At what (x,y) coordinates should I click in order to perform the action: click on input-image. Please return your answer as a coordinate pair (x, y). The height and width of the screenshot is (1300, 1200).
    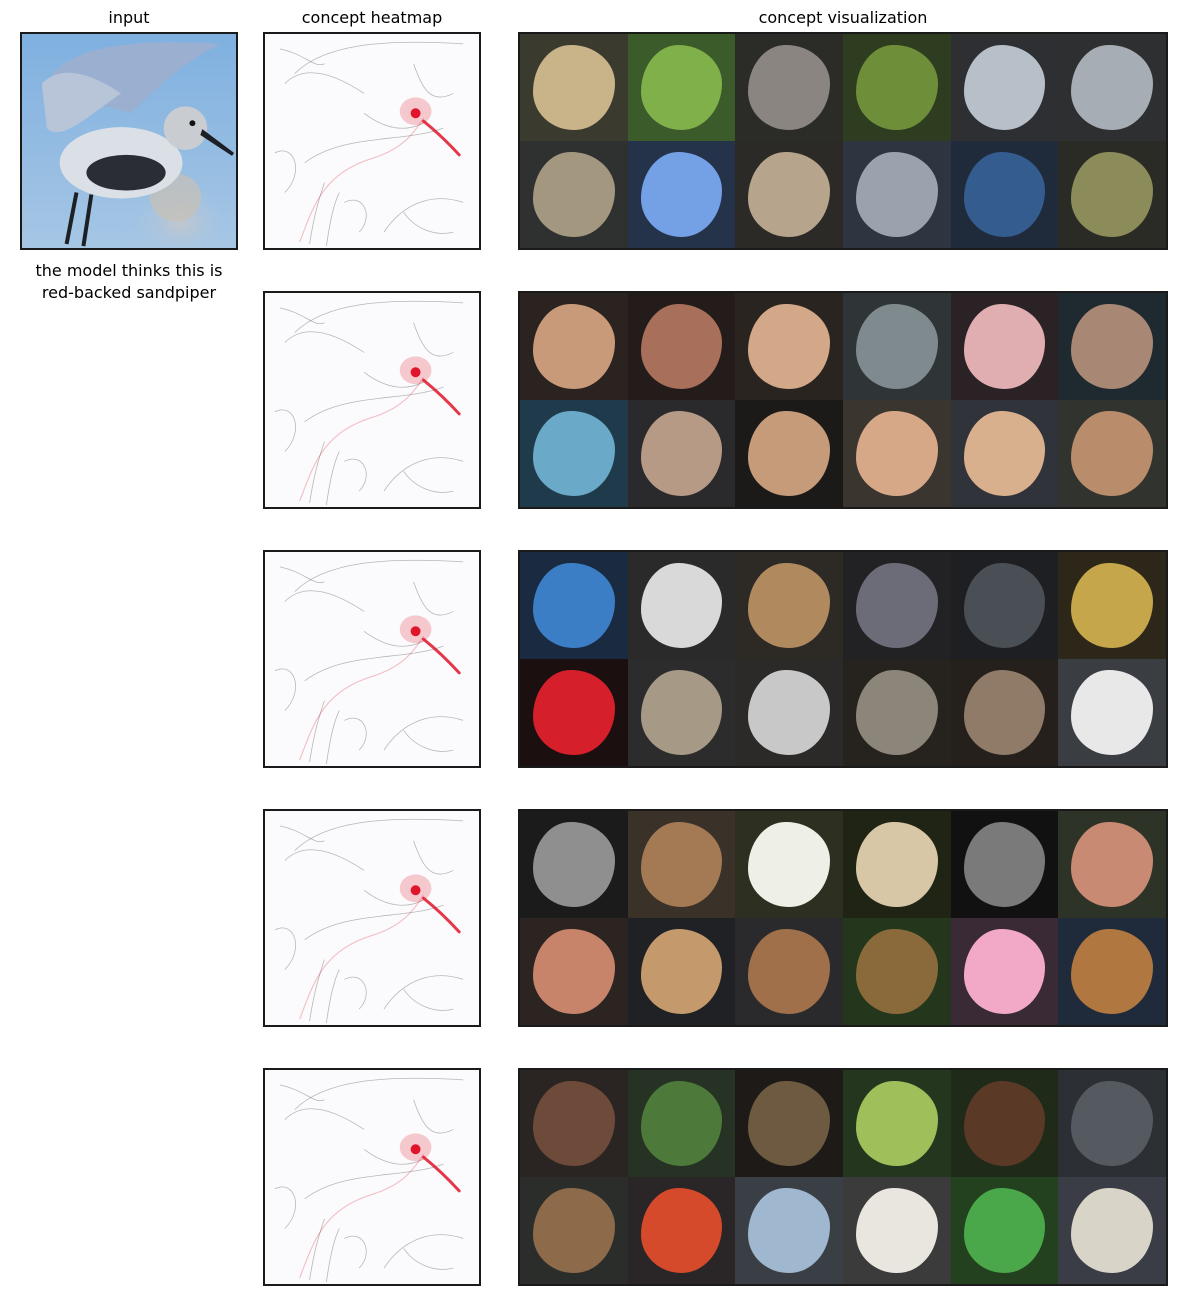
    Looking at the image, I should click on (129, 141).